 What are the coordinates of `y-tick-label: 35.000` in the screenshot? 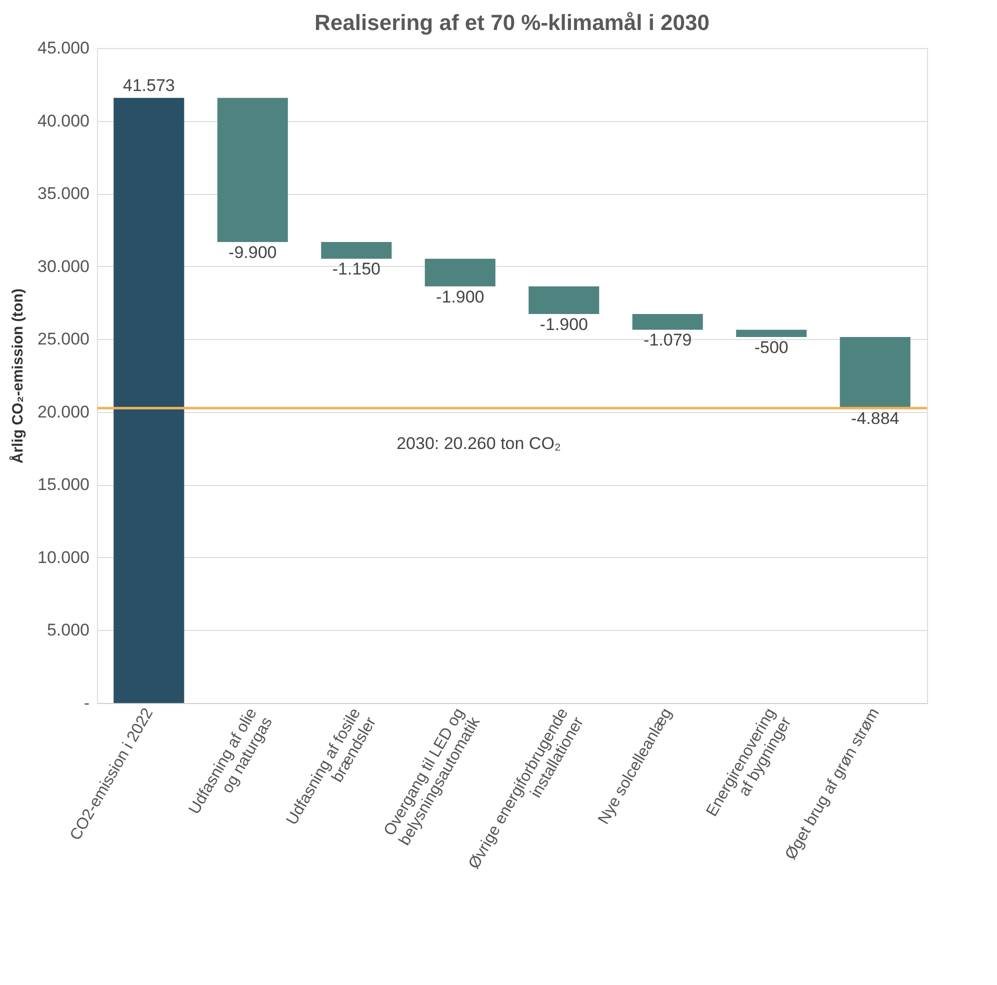 It's located at (64, 194).